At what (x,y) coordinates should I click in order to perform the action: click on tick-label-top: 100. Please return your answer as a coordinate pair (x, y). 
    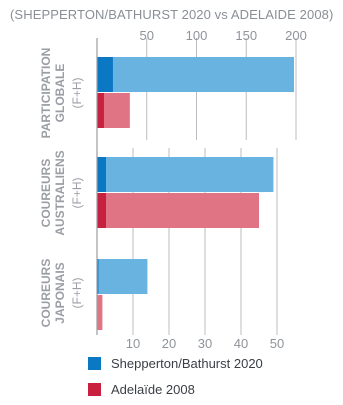
    Looking at the image, I should click on (197, 35).